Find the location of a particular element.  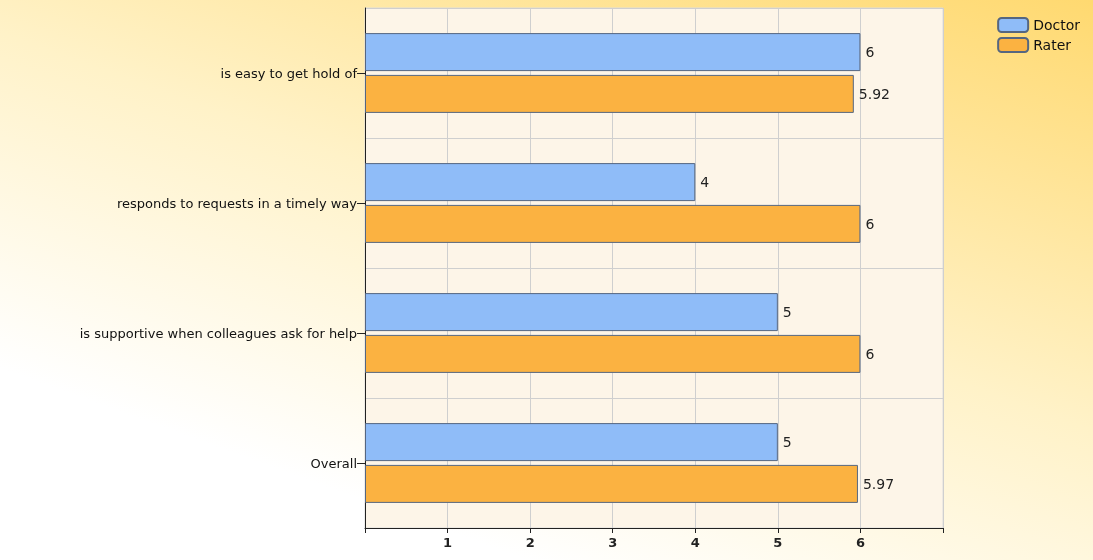

y-tick-label: is easy to get hold of is located at coordinates (289, 73).